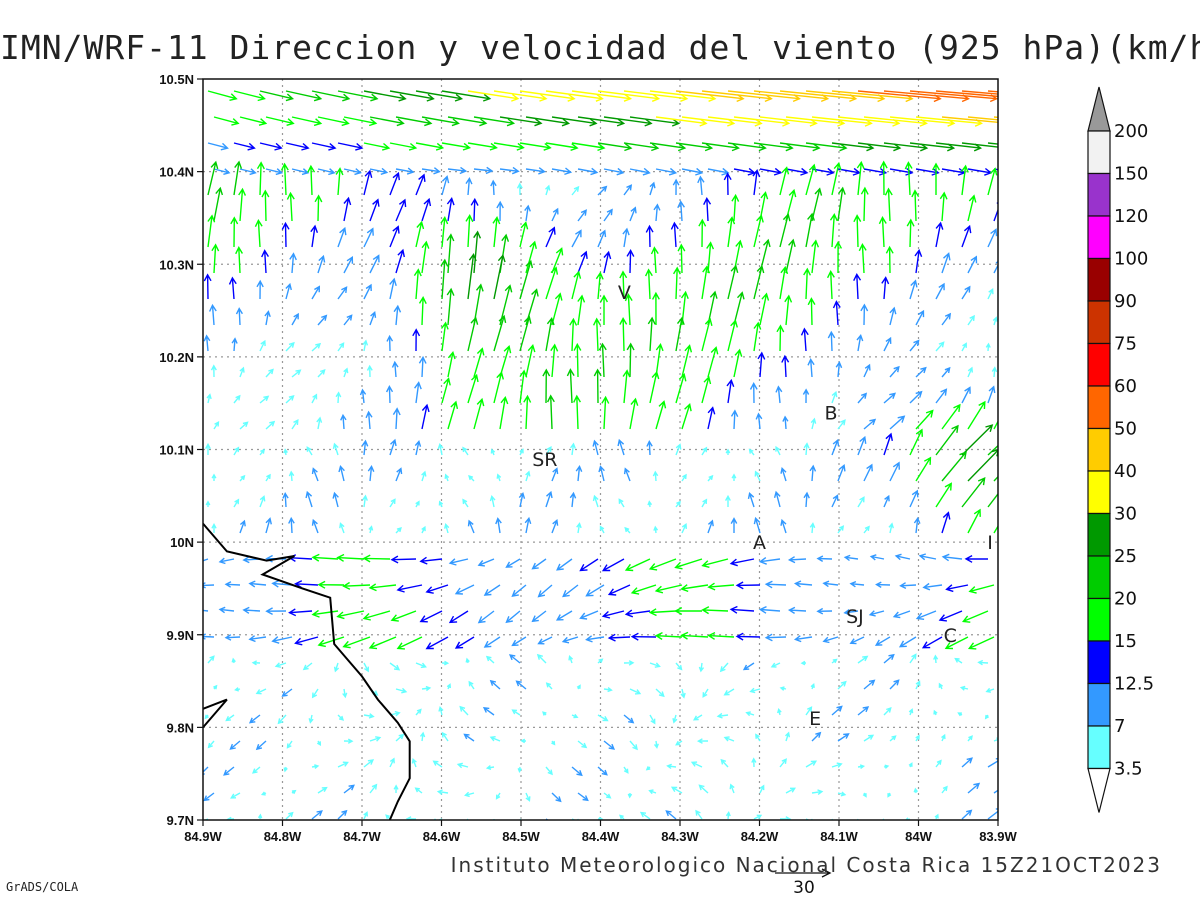 The image size is (1200, 900). Describe the element at coordinates (1131, 216) in the screenshot. I see `colorbar-label: 120` at that location.